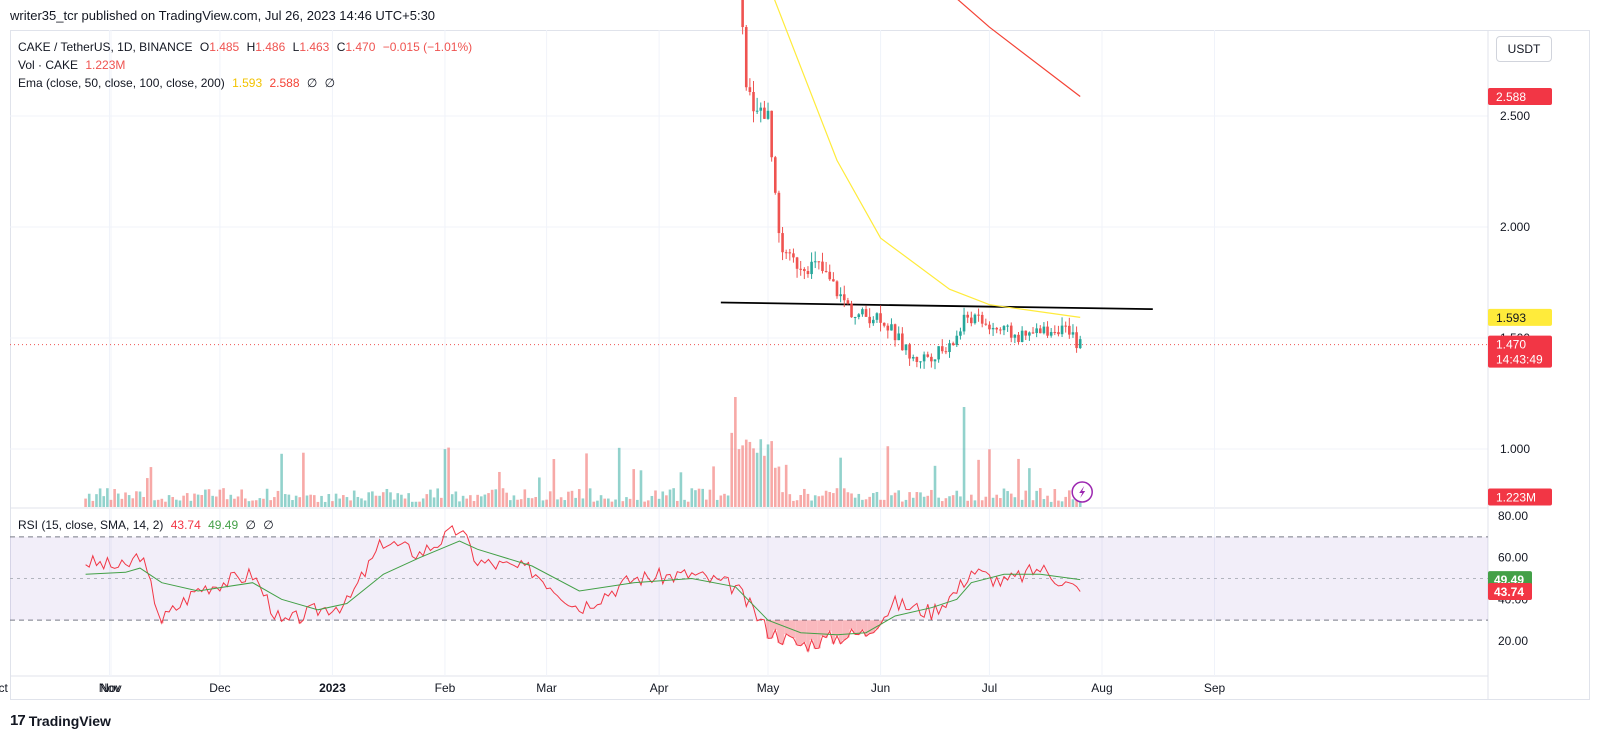 The image size is (1600, 755). Describe the element at coordinates (583, 452) in the screenshot. I see `volume-bars` at that location.